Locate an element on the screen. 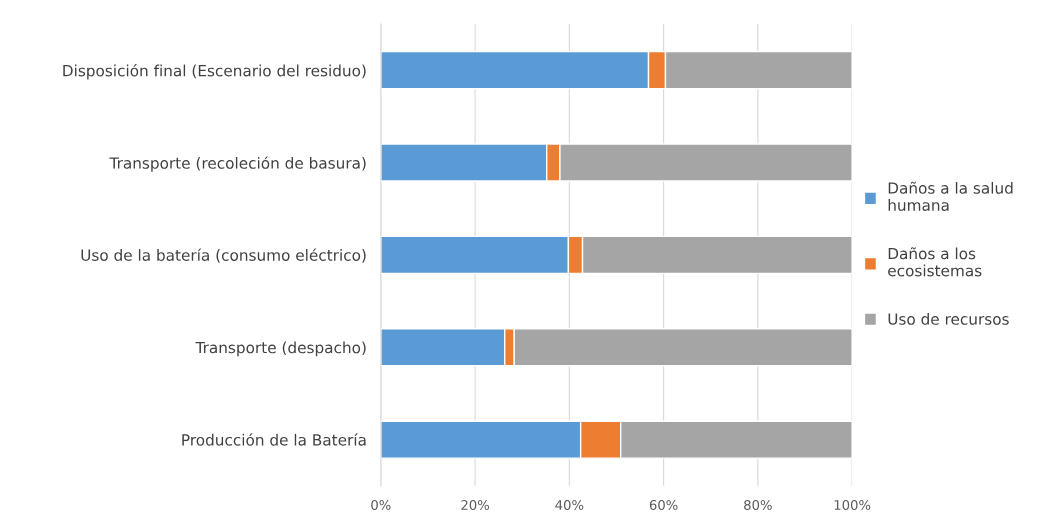  x-tick-label: 60% is located at coordinates (663, 504).